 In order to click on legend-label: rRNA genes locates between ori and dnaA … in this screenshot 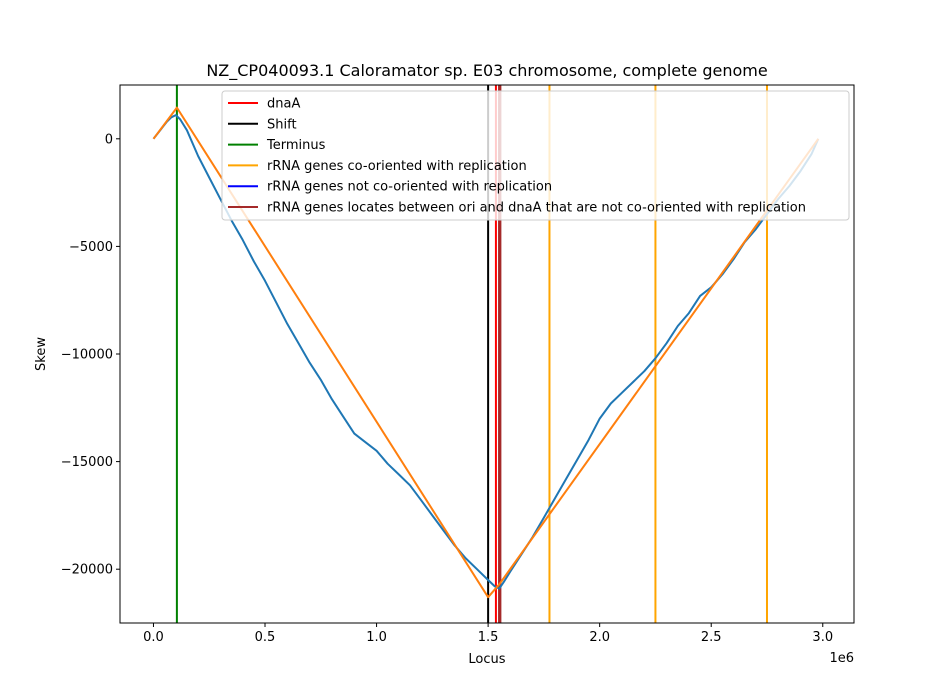, I will do `click(536, 208)`.